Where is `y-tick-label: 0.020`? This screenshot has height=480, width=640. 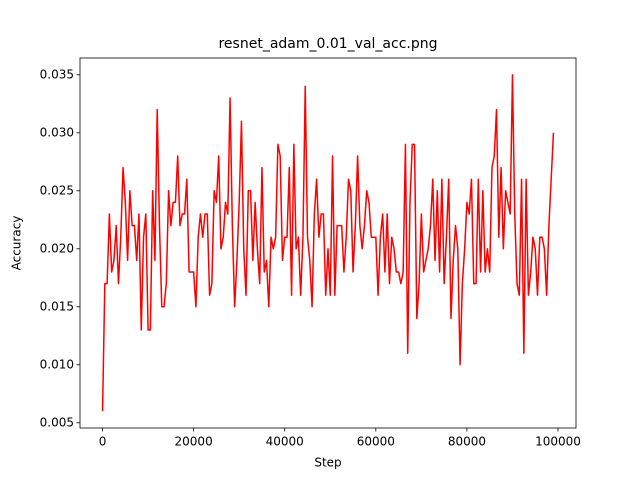
y-tick-label: 0.020 is located at coordinates (57, 248).